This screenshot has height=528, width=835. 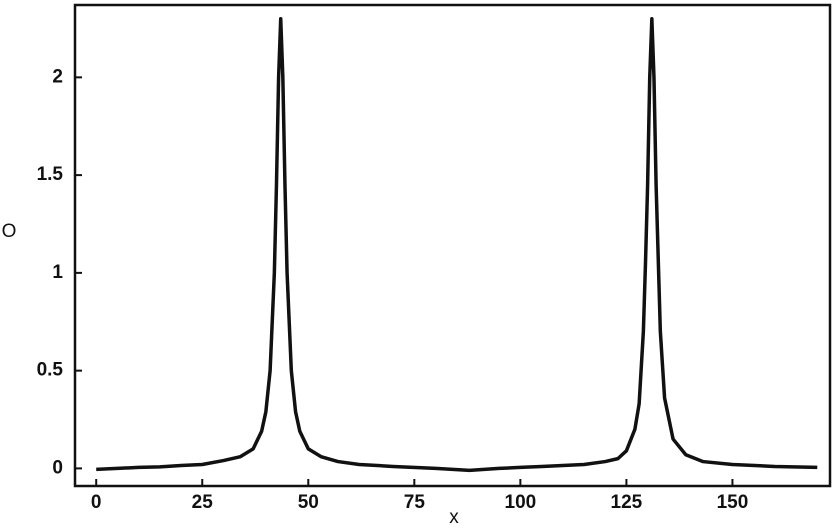 I want to click on x-axis-label: x, so click(x=454, y=517).